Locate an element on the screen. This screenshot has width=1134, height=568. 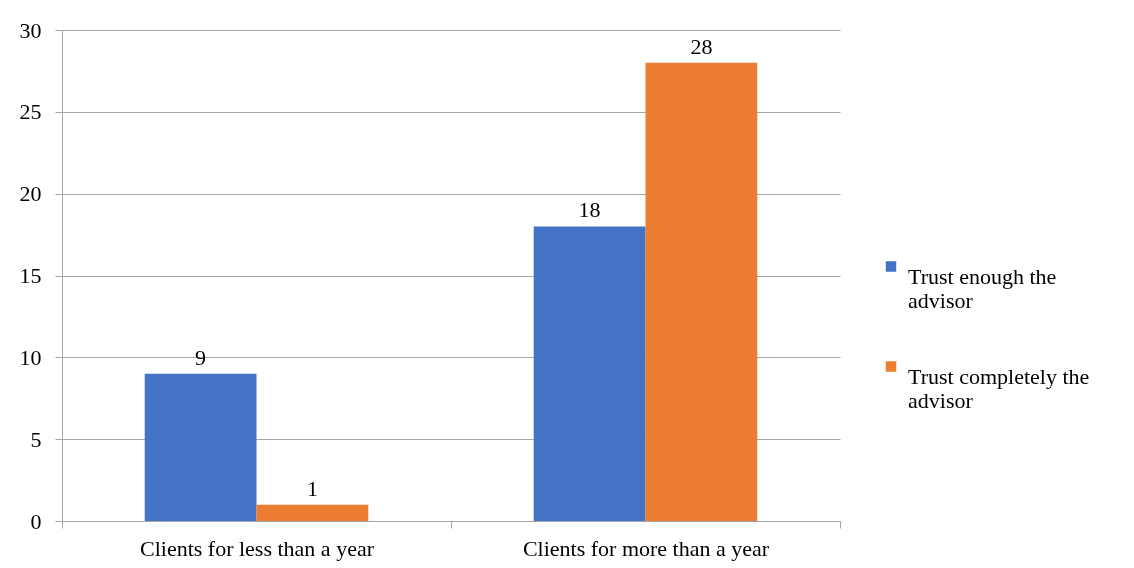
legend-label: Trust completely the advisor is located at coordinates (999, 388).